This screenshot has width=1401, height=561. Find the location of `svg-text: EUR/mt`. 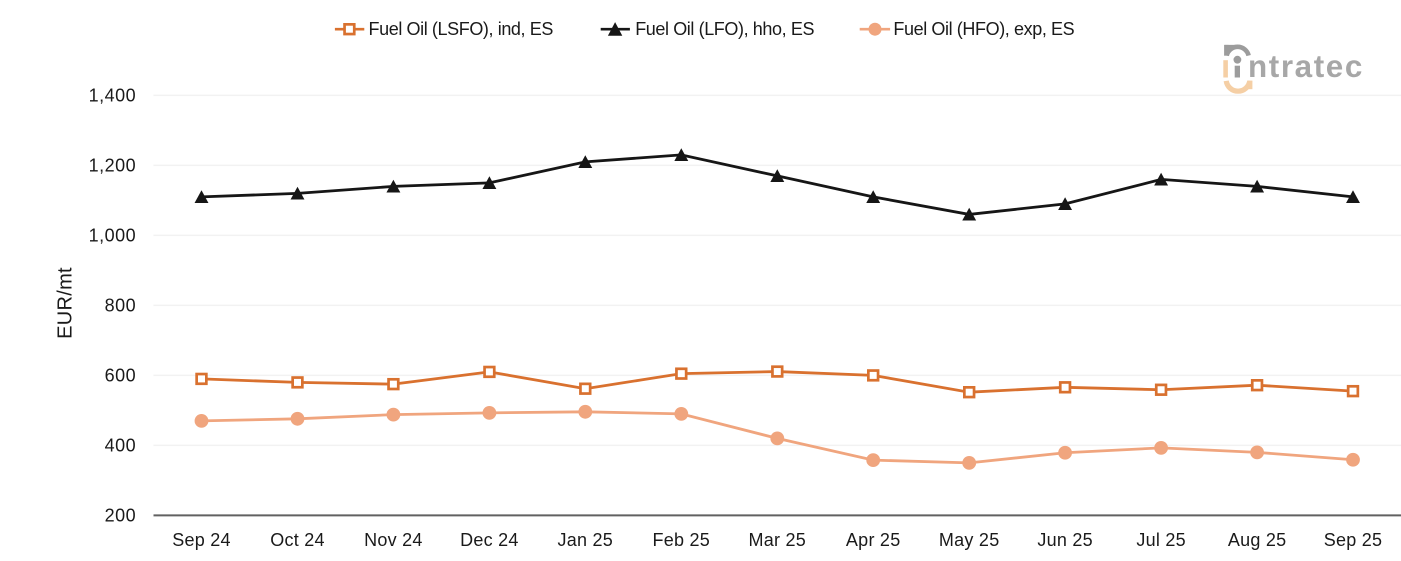

svg-text: EUR/mt is located at coordinates (66, 303).